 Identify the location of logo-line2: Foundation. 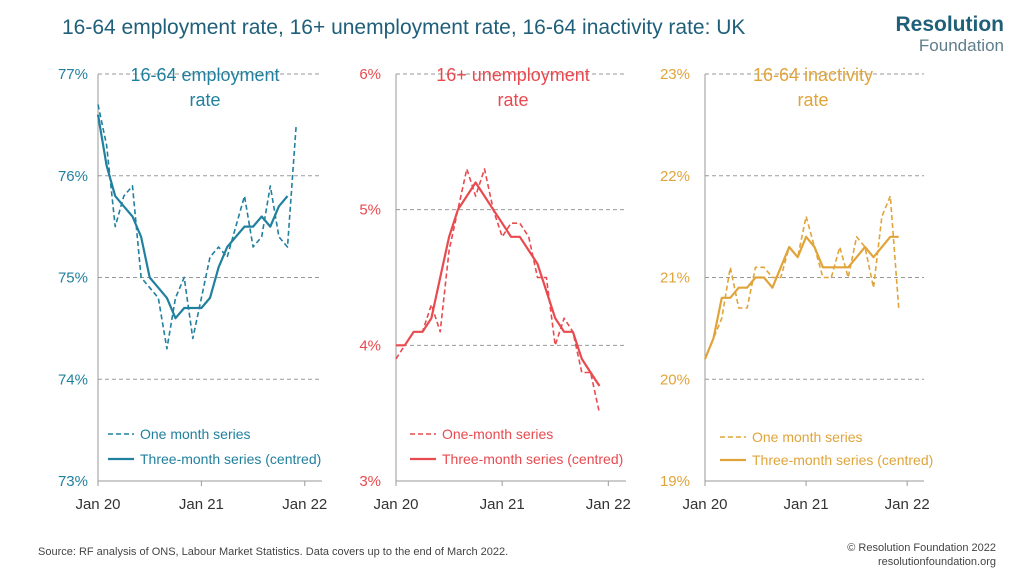
(961, 45).